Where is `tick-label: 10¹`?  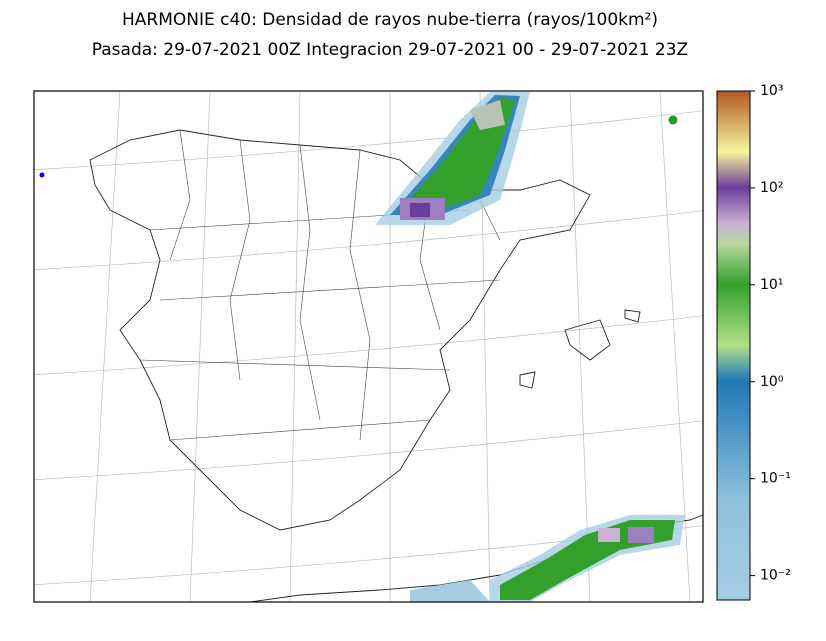 tick-label: 10¹ is located at coordinates (771, 285).